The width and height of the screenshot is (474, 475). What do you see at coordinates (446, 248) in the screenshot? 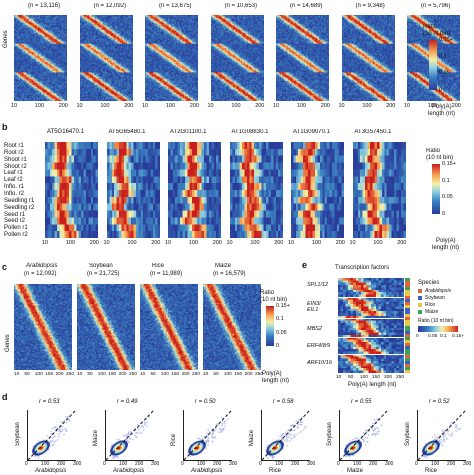
I see `panel-b-xlabel-line2: length (nt)` at bounding box center [446, 248].